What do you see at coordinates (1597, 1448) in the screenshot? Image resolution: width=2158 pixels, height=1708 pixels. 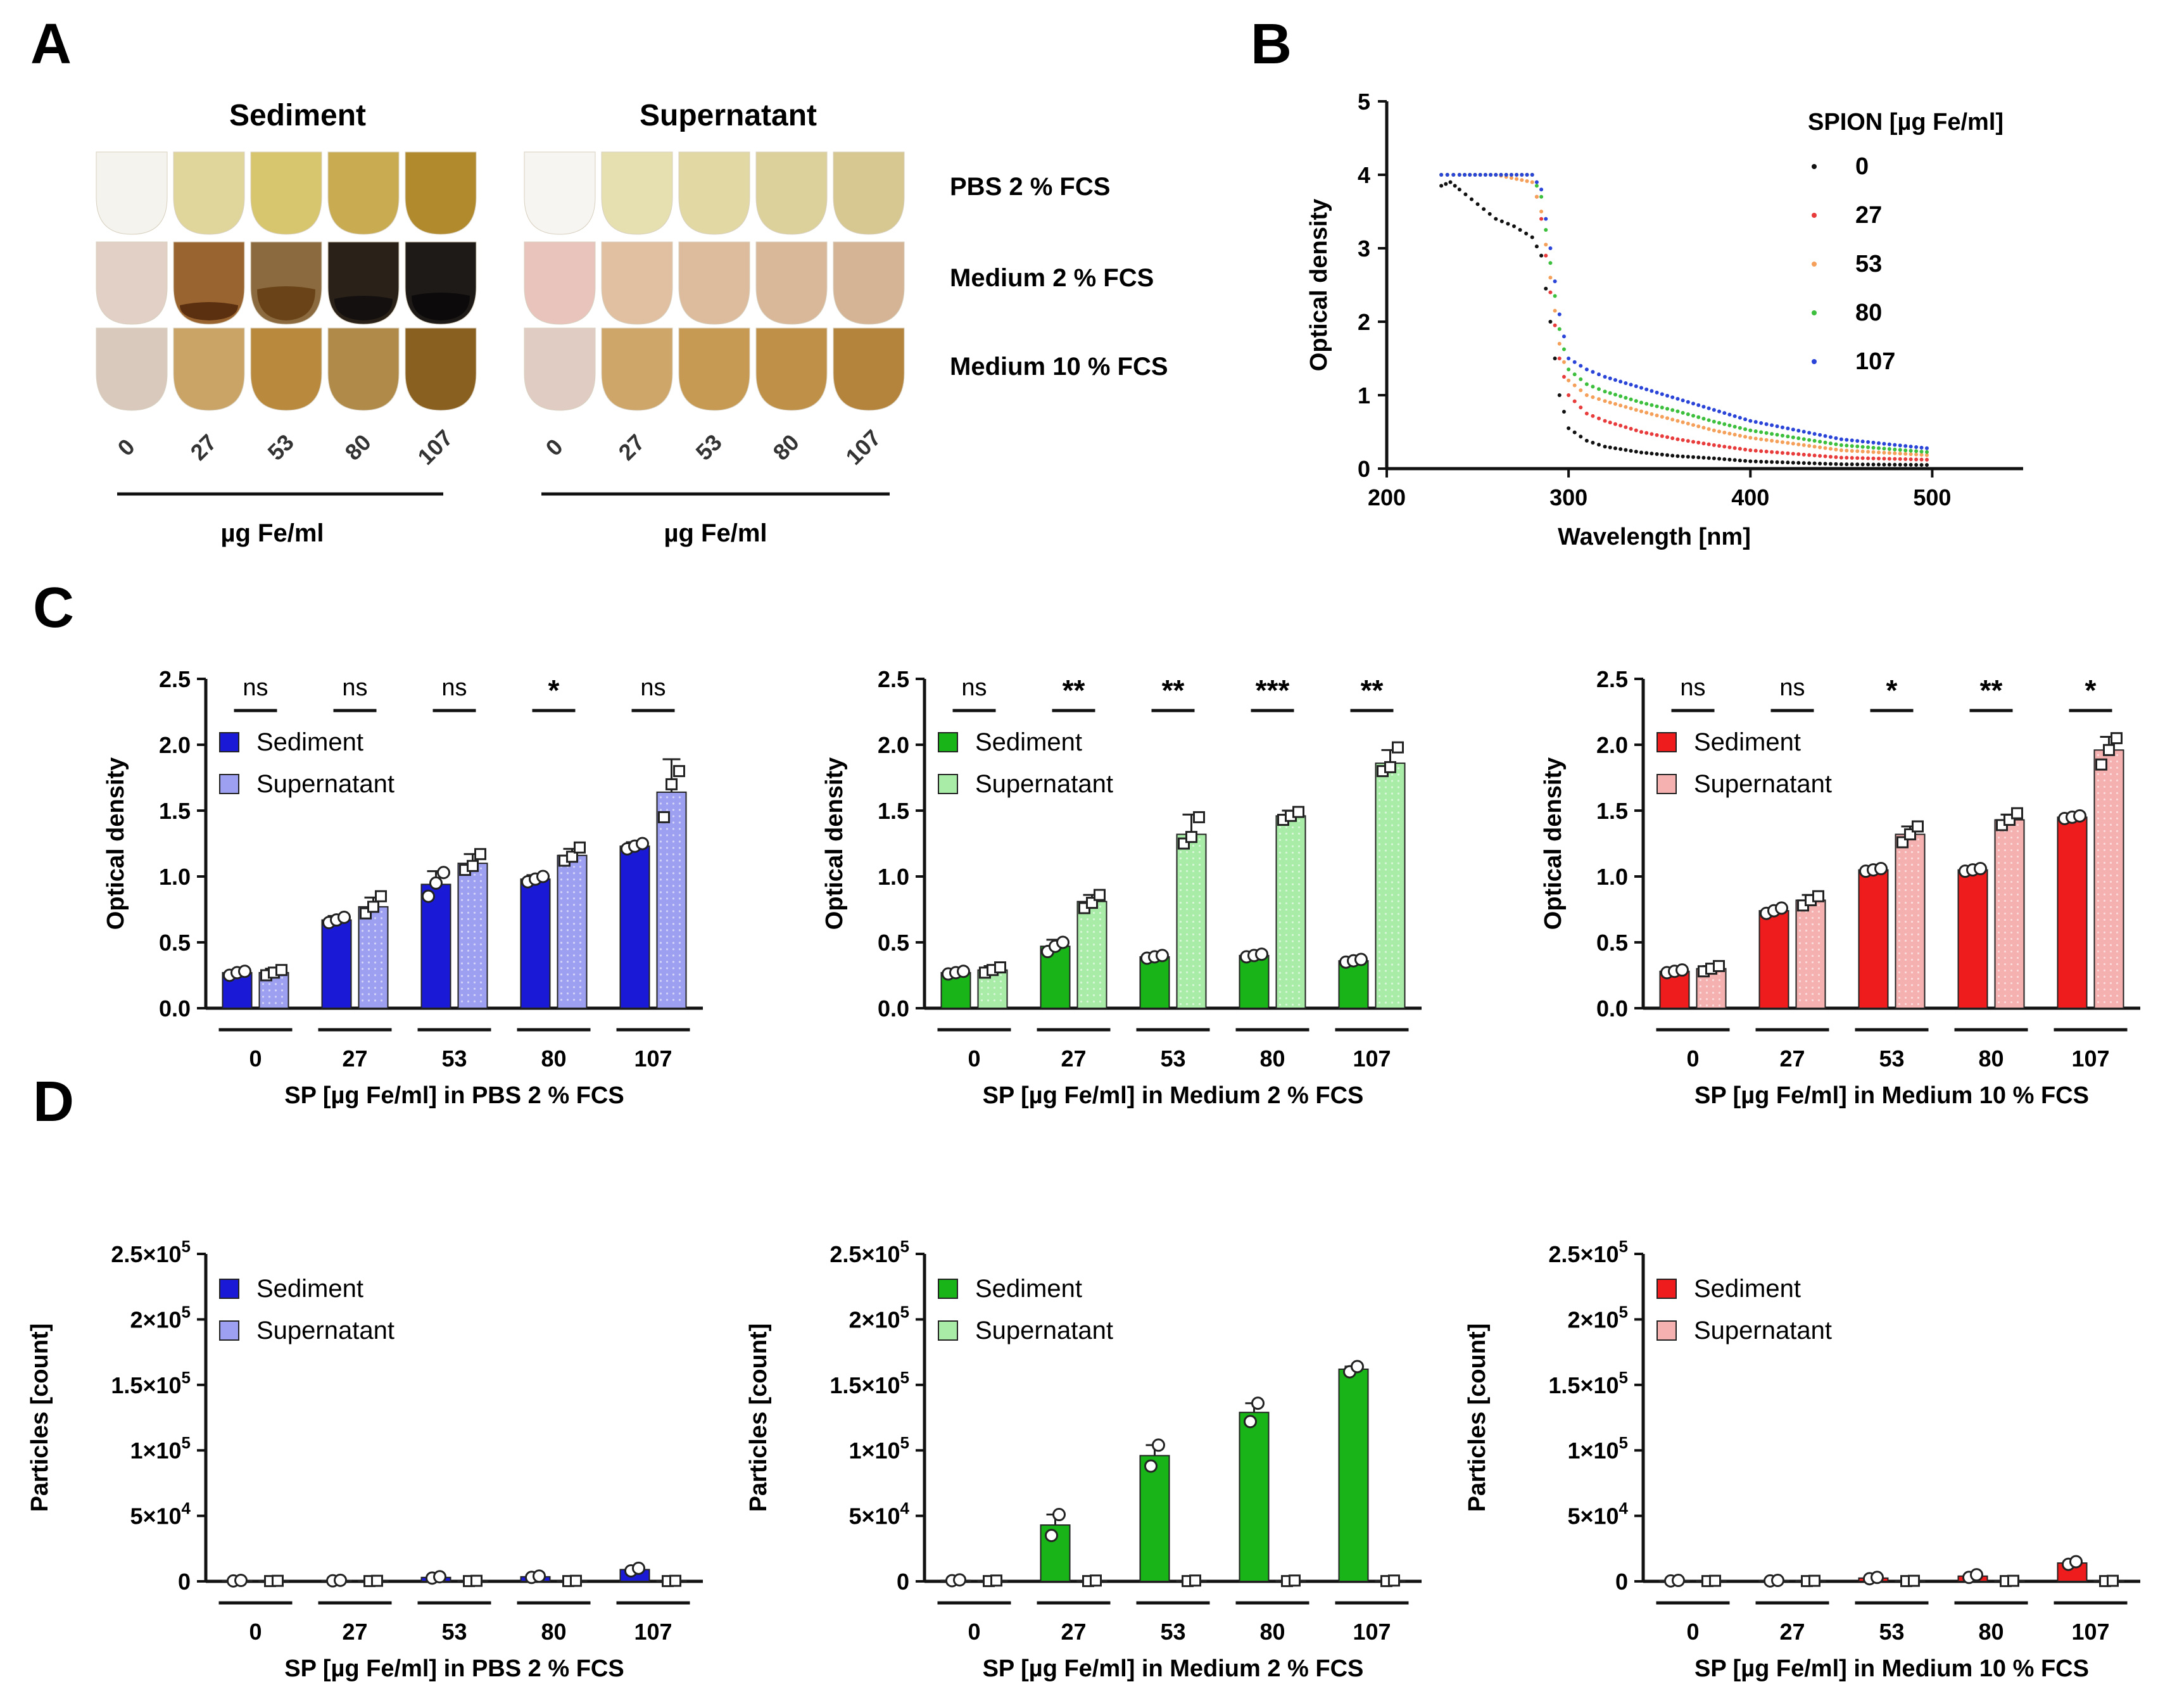 I see `y-tick-label: 1×10⁵` at bounding box center [1597, 1448].